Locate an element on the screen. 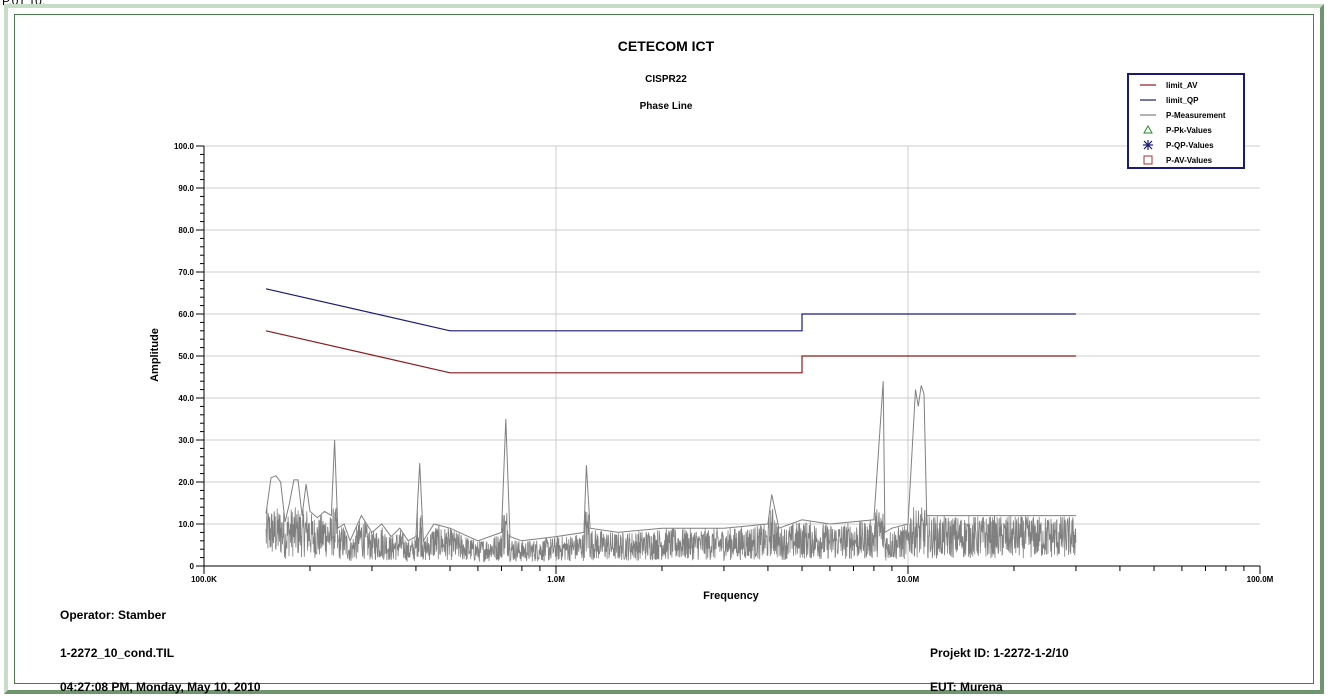 This screenshot has height=700, width=1332. x-tick-label: 100.0M is located at coordinates (1260, 579).